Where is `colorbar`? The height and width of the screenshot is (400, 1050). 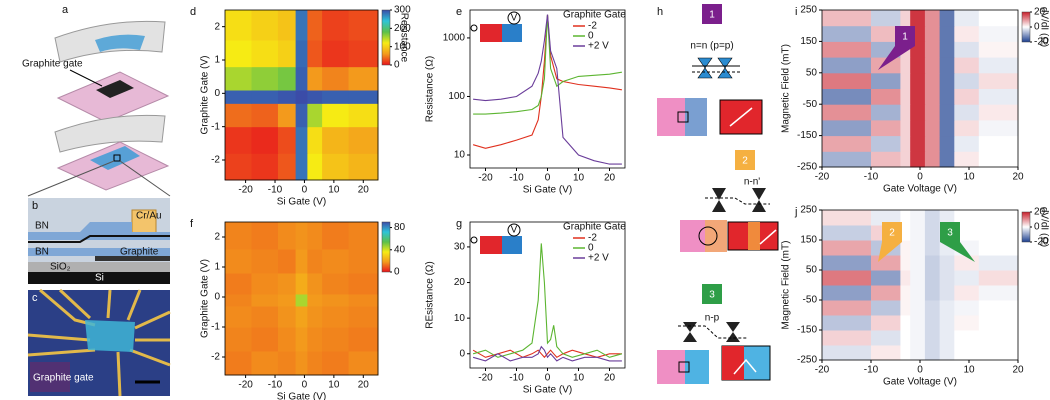 colorbar is located at coordinates (386, 247).